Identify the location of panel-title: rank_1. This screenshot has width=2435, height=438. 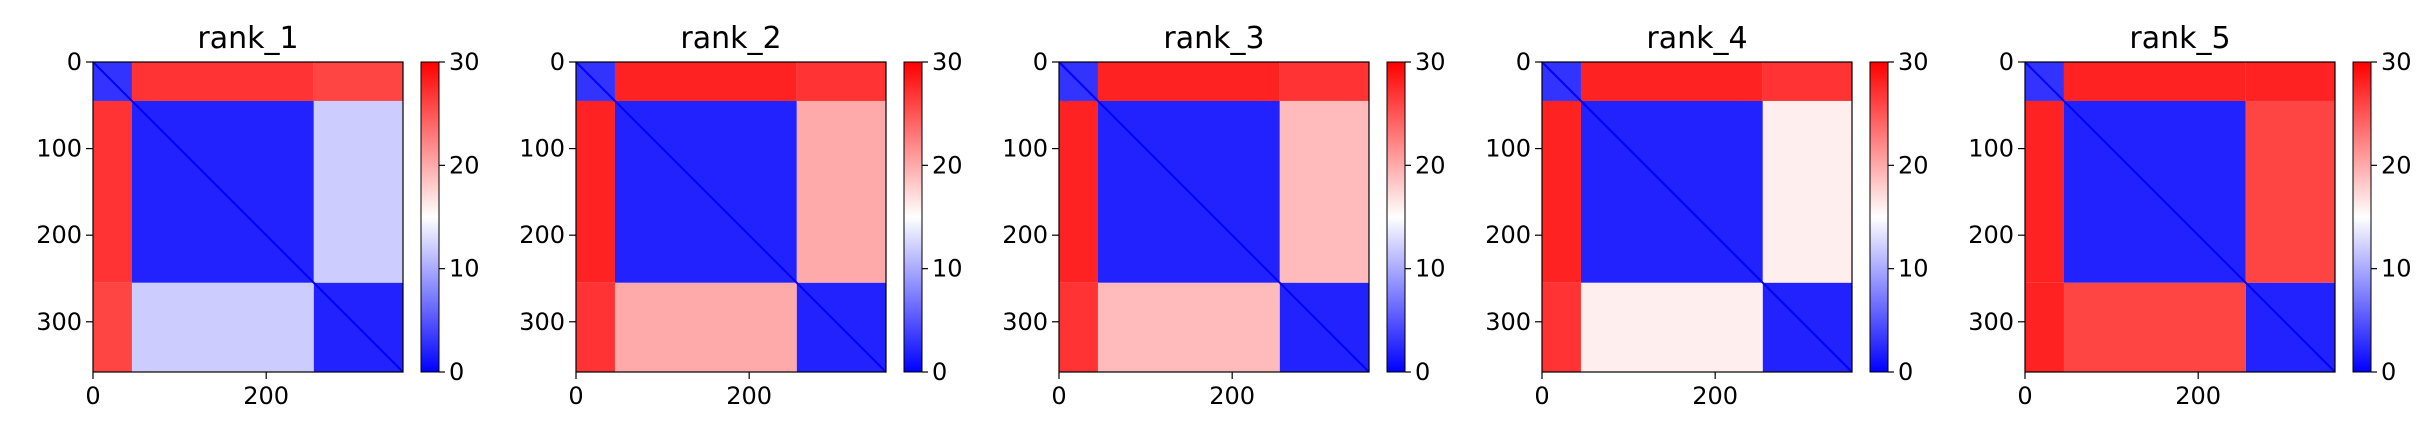
(247, 38).